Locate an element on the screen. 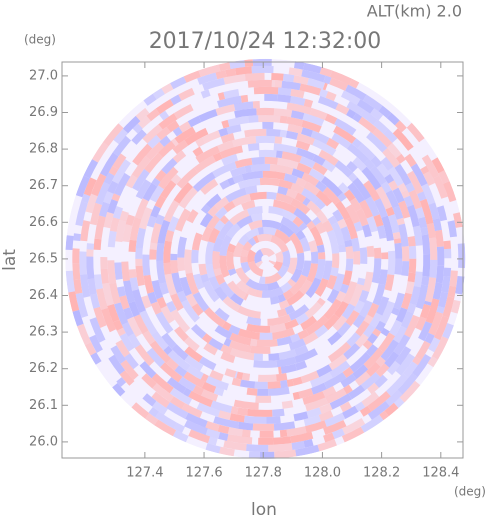 This screenshot has width=491, height=521. subtitle: ALT(km) 2.0 is located at coordinates (414, 11).